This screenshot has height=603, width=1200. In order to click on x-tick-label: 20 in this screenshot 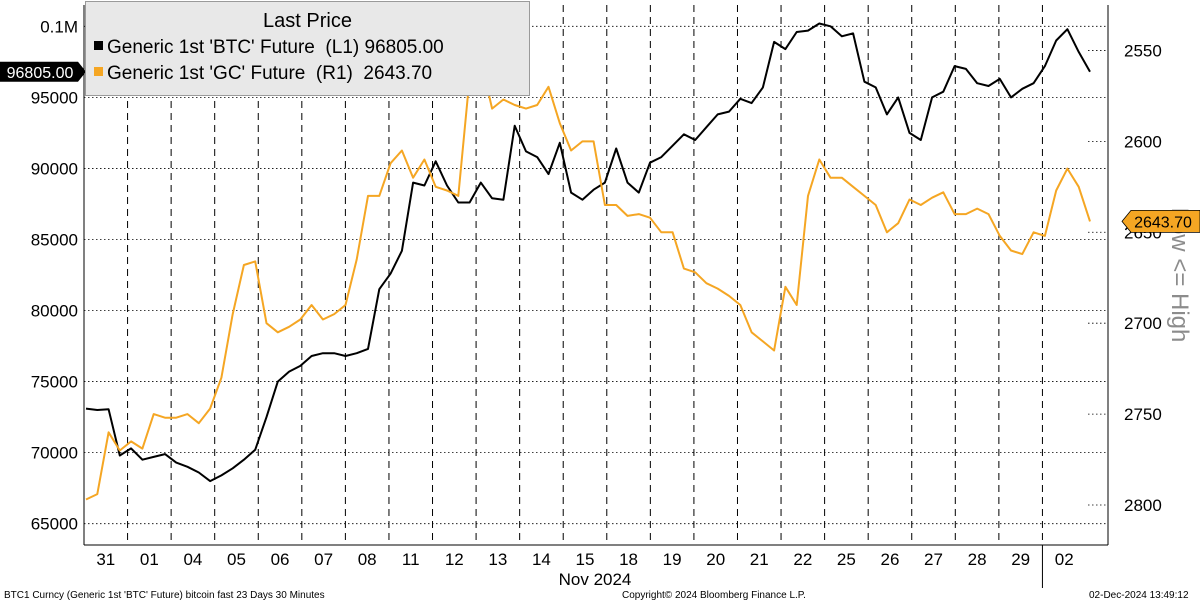, I will do `click(715, 559)`.